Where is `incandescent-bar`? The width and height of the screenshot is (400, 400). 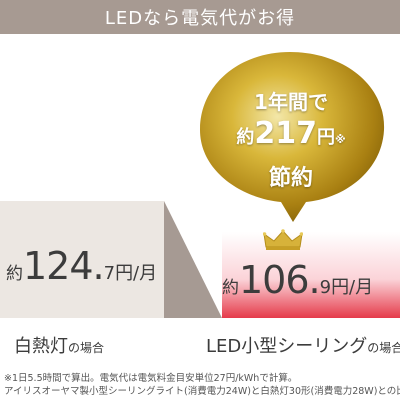
incandescent-bar is located at coordinates (82, 259).